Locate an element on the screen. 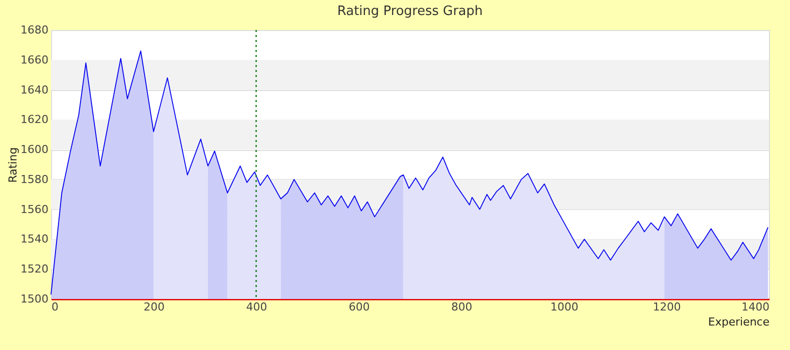  y-tick-label: 1640 is located at coordinates (34, 89).